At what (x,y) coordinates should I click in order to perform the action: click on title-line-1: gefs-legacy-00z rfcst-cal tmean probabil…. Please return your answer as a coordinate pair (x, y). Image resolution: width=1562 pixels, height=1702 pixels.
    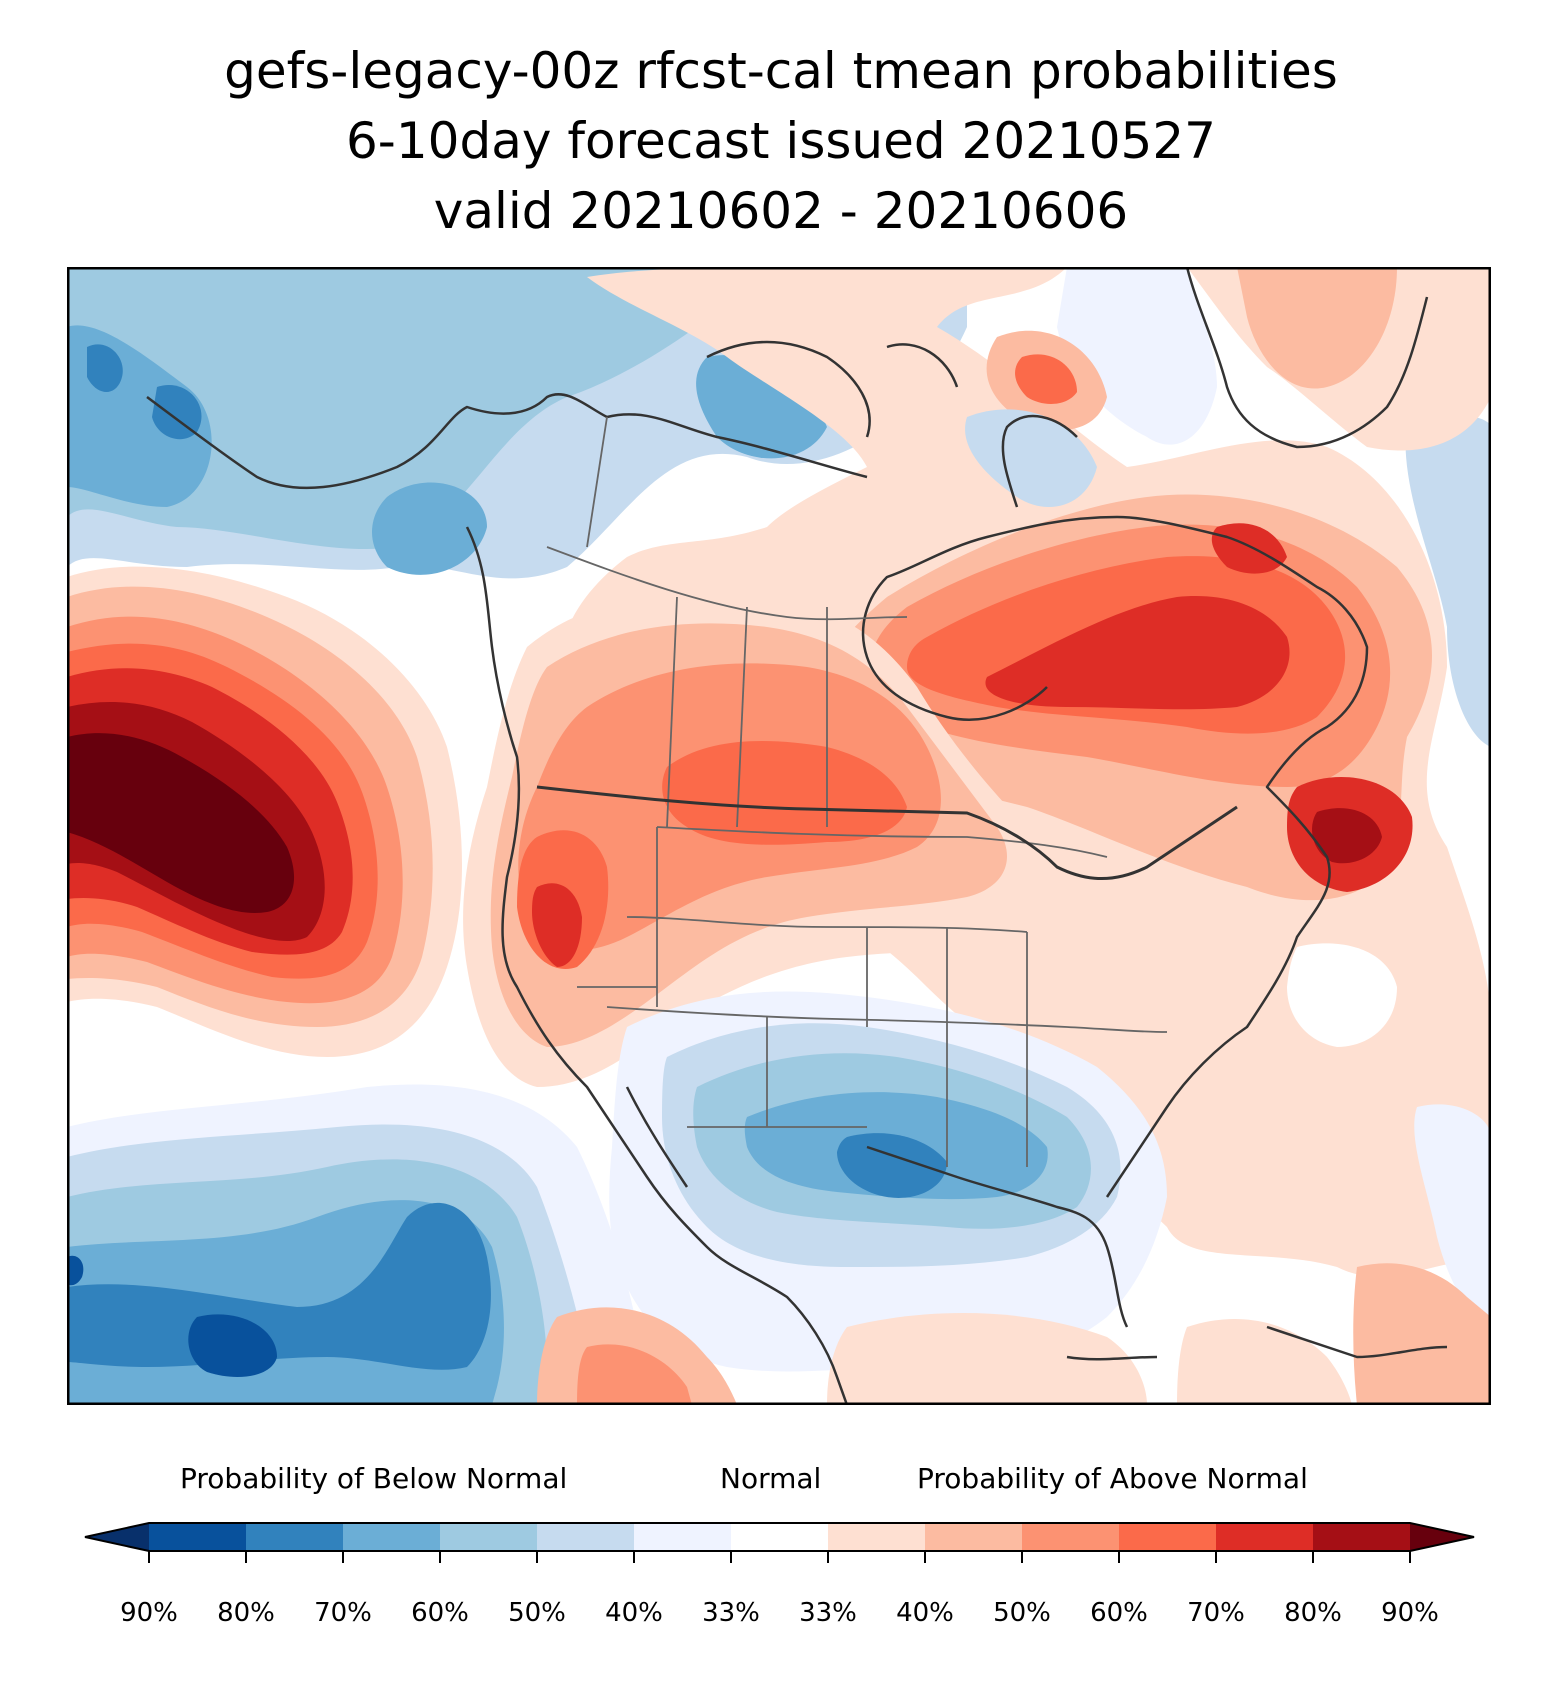
    Looking at the image, I should click on (781, 71).